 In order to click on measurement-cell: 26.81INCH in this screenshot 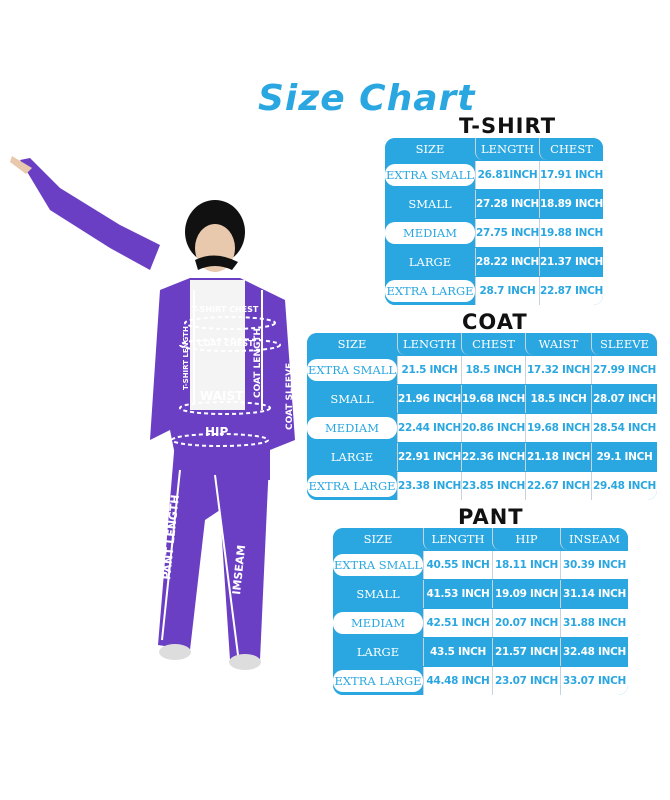, I will do `click(507, 175)`.